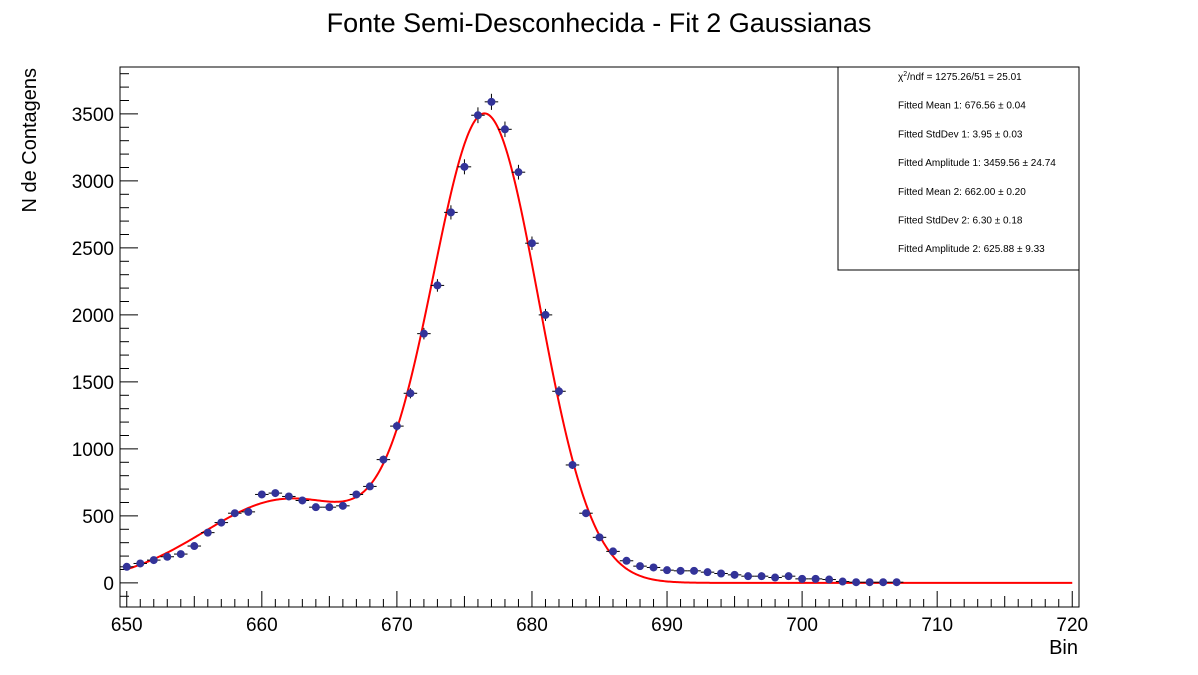 This screenshot has height=675, width=1198. What do you see at coordinates (977, 163) in the screenshot?
I see `stats-line: Fitted Amplitude 1: 3459.56 ± 24.74` at bounding box center [977, 163].